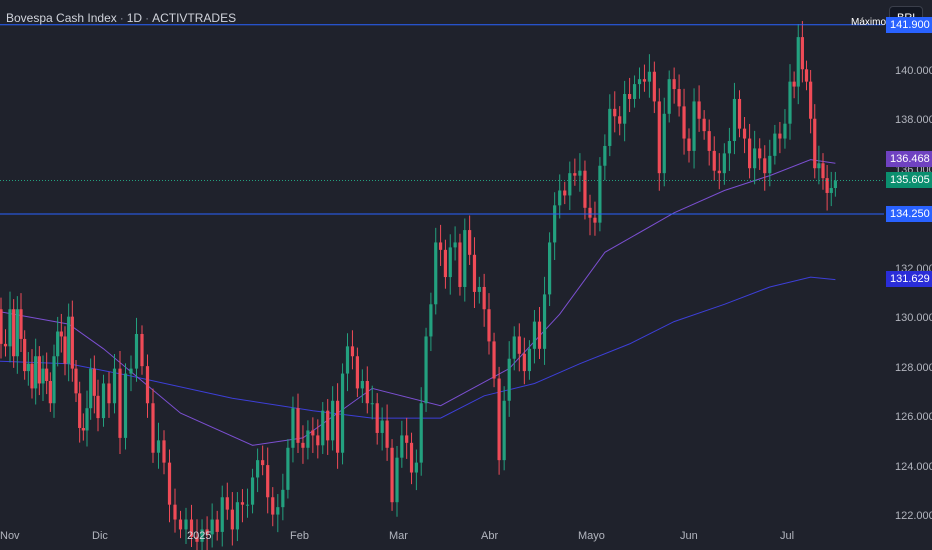 The image size is (932, 550). I want to click on level-high-badge: 141.900, so click(909, 24).